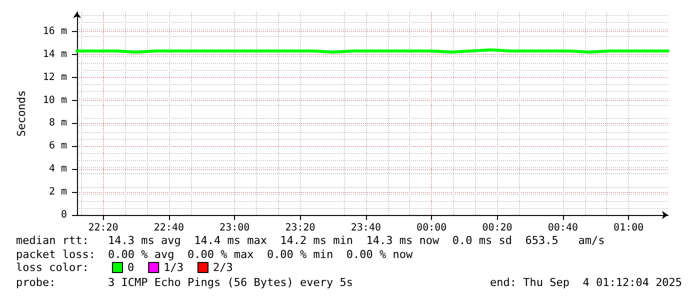 The height and width of the screenshot is (297, 697). What do you see at coordinates (131, 267) in the screenshot?
I see `legend-label: 0` at bounding box center [131, 267].